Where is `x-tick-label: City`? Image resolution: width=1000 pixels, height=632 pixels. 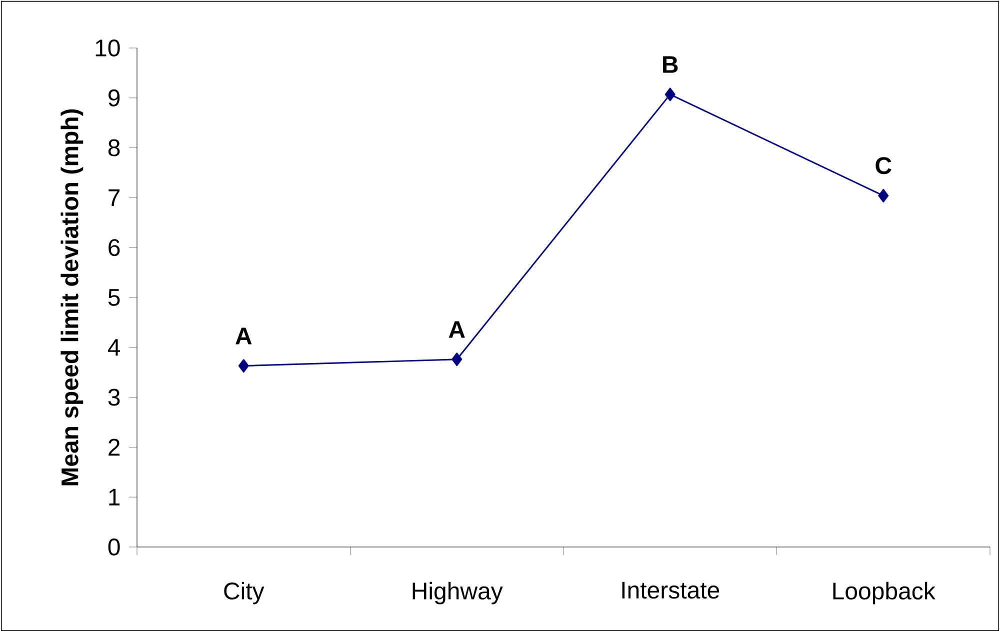 x-tick-label: City is located at coordinates (244, 593).